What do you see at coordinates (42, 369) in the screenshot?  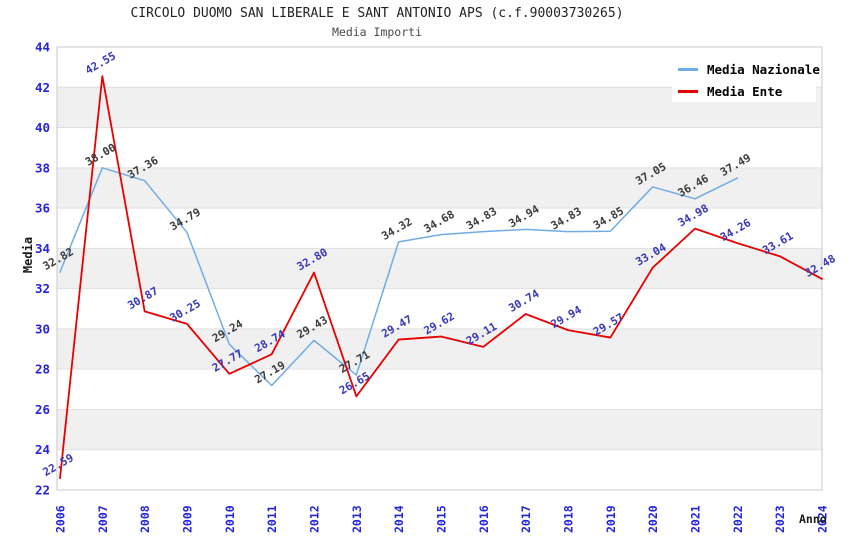 I see `y-tick-label: 28` at bounding box center [42, 369].